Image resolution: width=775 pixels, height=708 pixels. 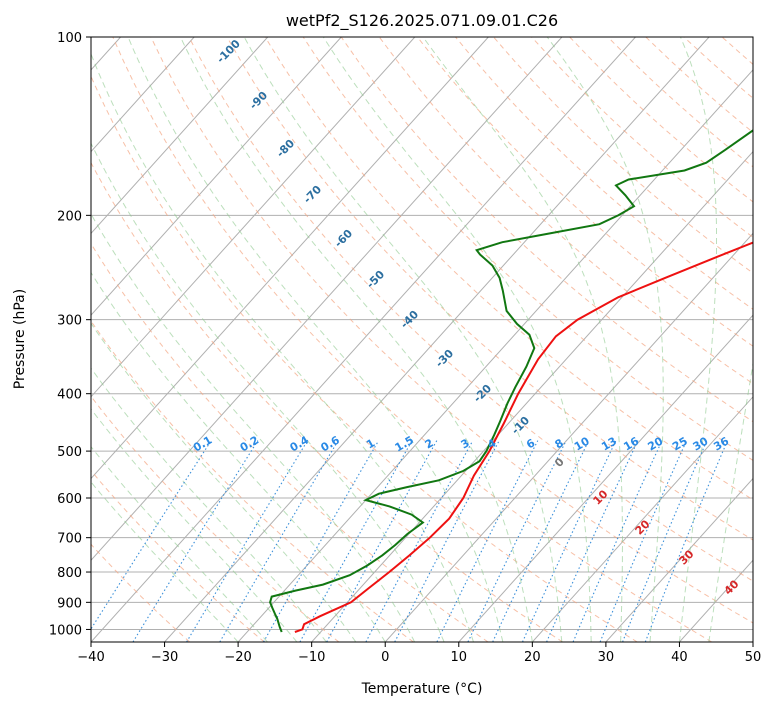 I want to click on y-tick-label: 300, so click(x=69, y=321).